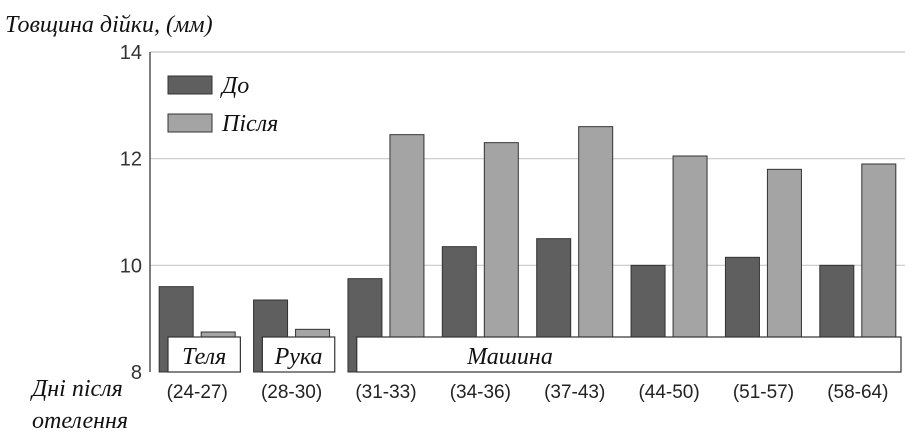  What do you see at coordinates (291, 392) in the screenshot?
I see `x-tick-label: (28-30)` at bounding box center [291, 392].